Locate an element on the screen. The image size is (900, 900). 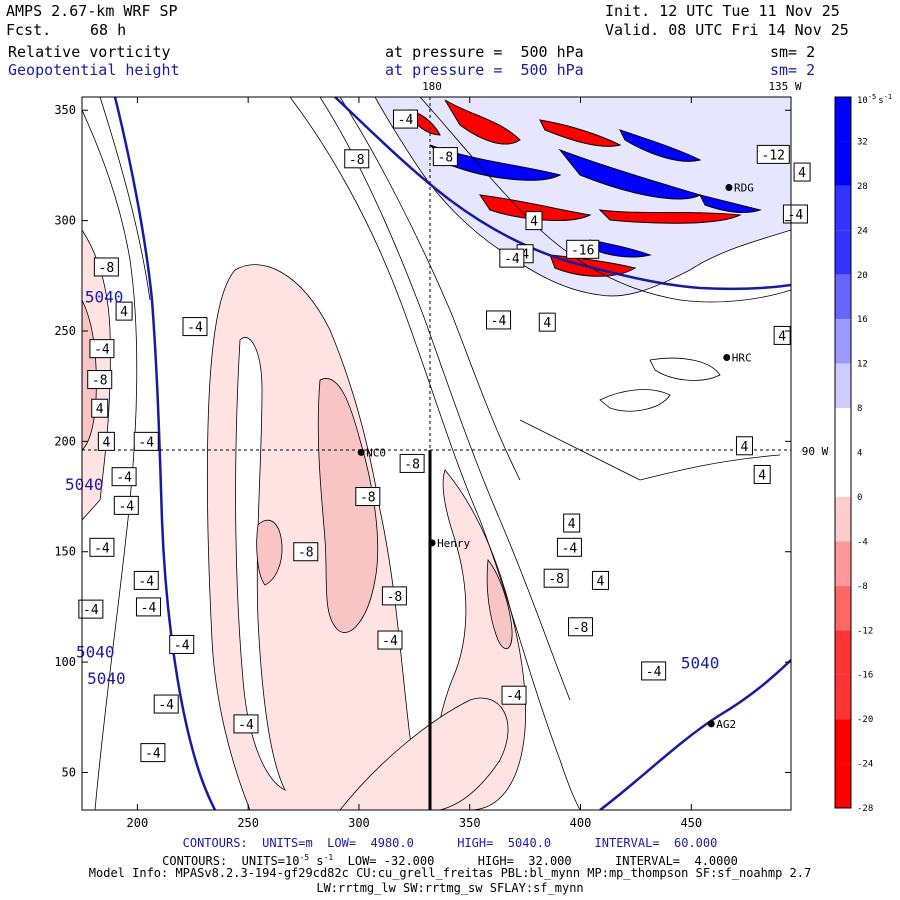
y-tick-label: 50 is located at coordinates (69, 772).